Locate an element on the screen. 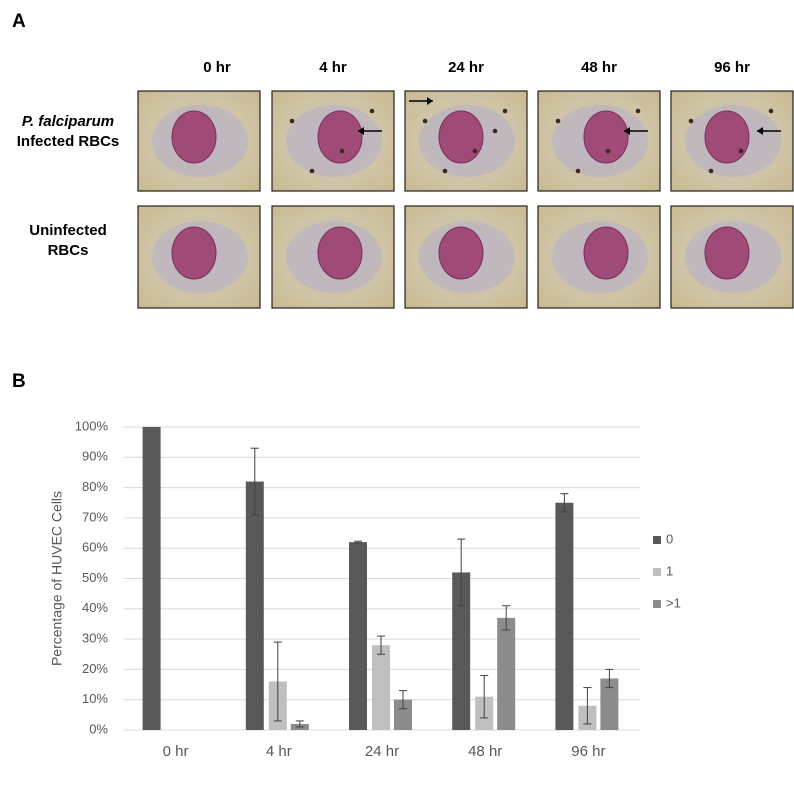 This screenshot has width=794, height=787. y-tick-label: 40% is located at coordinates (95, 607).